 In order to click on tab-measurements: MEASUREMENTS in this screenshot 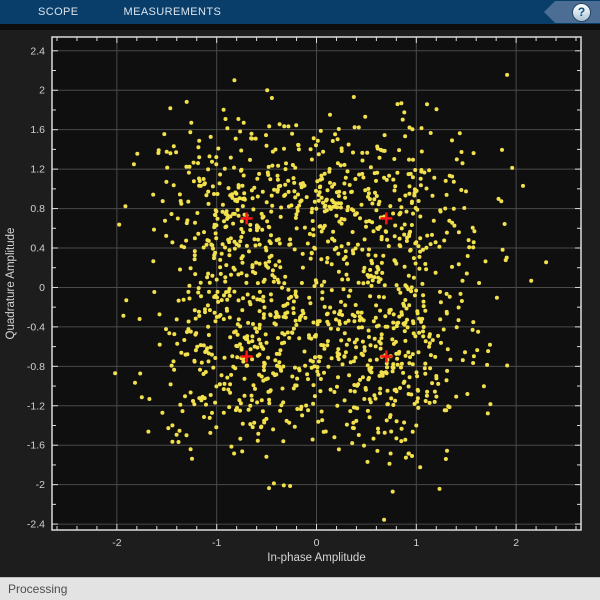, I will do `click(172, 12)`.